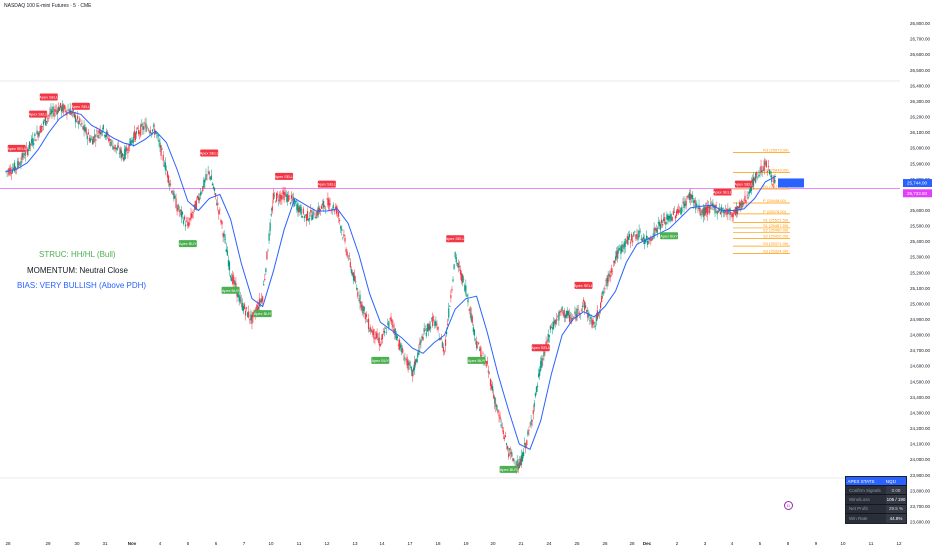 This screenshot has width=932, height=550. What do you see at coordinates (775, 200) in the screenshot?
I see `pivot-level-label: P (25648.00)` at bounding box center [775, 200].